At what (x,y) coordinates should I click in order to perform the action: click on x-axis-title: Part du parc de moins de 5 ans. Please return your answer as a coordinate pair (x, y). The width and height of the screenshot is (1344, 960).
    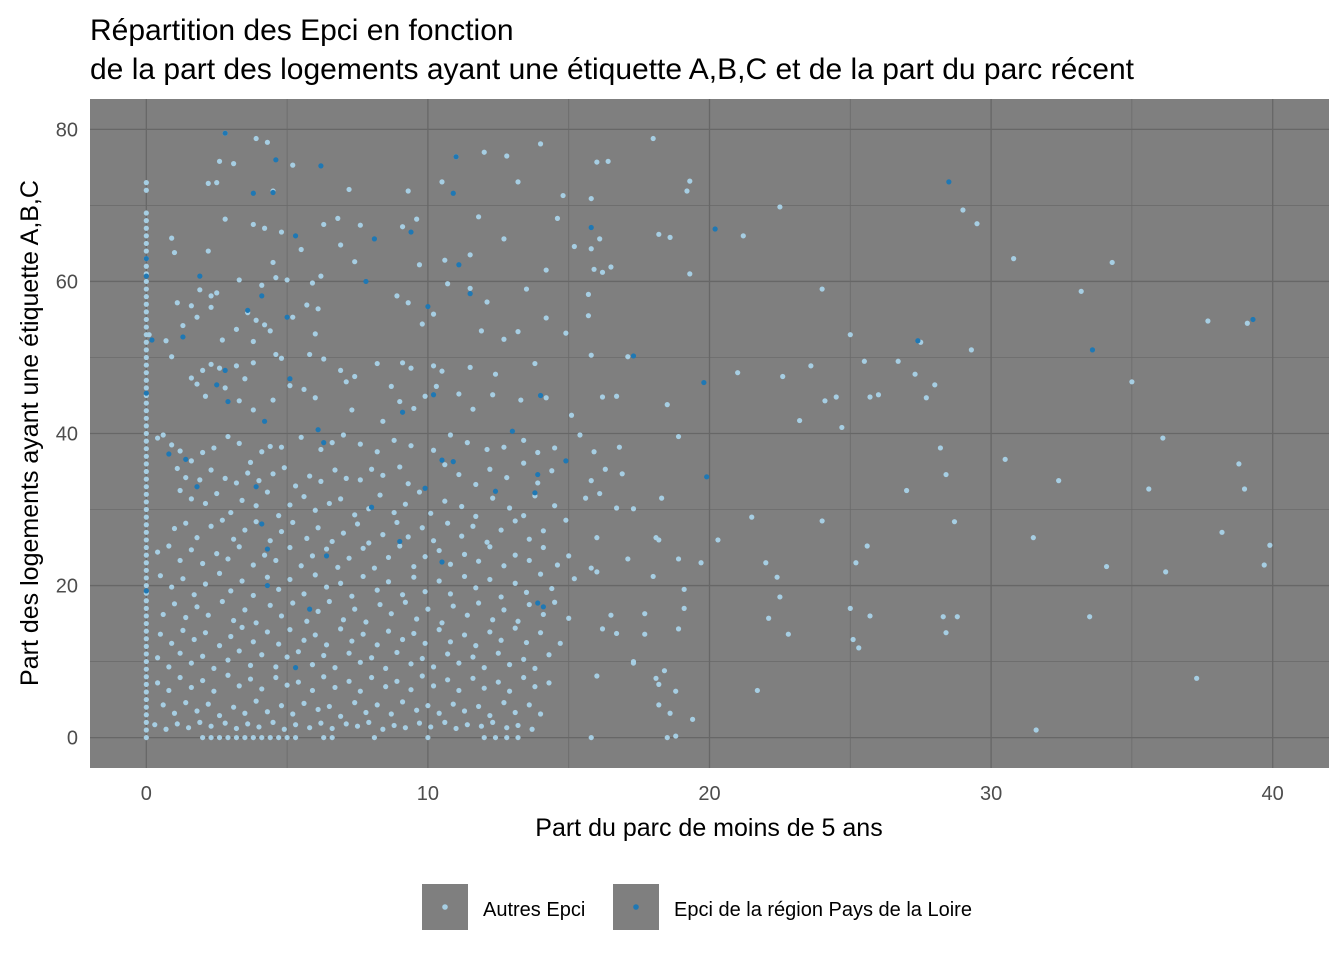
    Looking at the image, I should click on (708, 828).